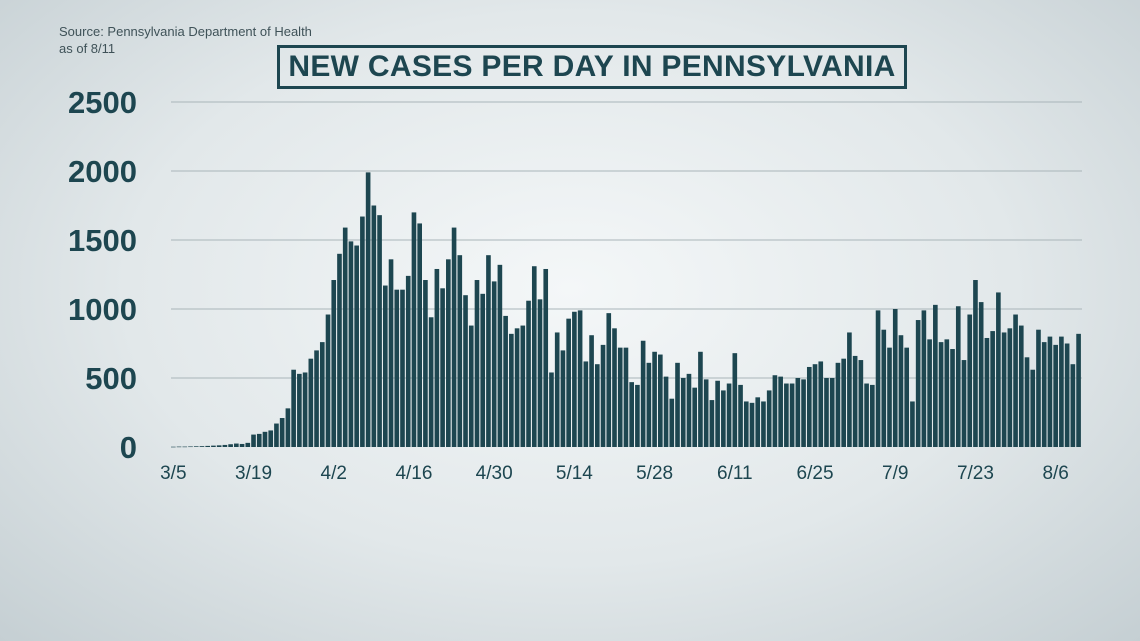  I want to click on y-axis-ticks: 0 500 1000 1500 2000 2500, so click(102, 275).